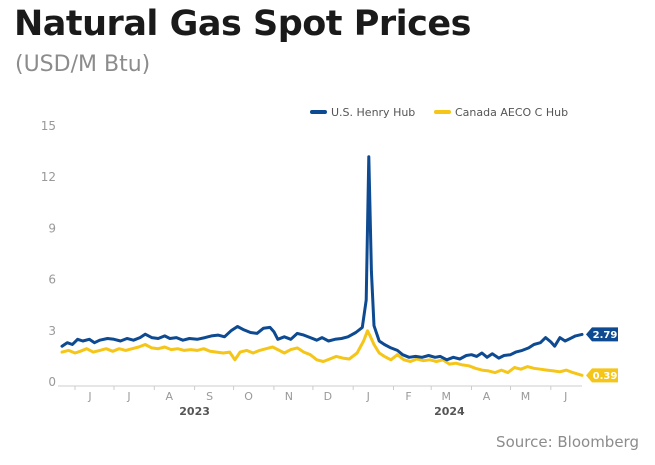  Describe the element at coordinates (52, 382) in the screenshot. I see `y-tick-label: 0` at that location.